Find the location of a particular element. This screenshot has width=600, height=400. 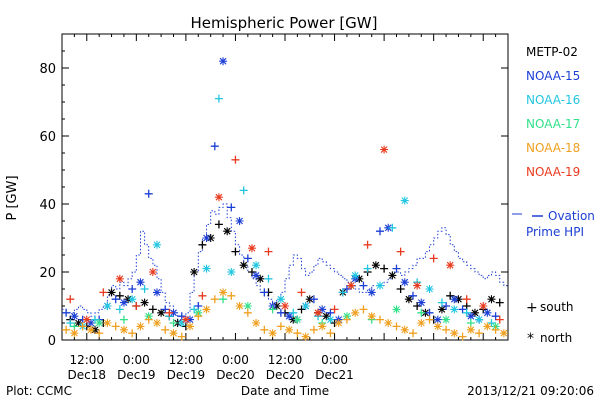

y-tick-label: 0 is located at coordinates (52, 341).